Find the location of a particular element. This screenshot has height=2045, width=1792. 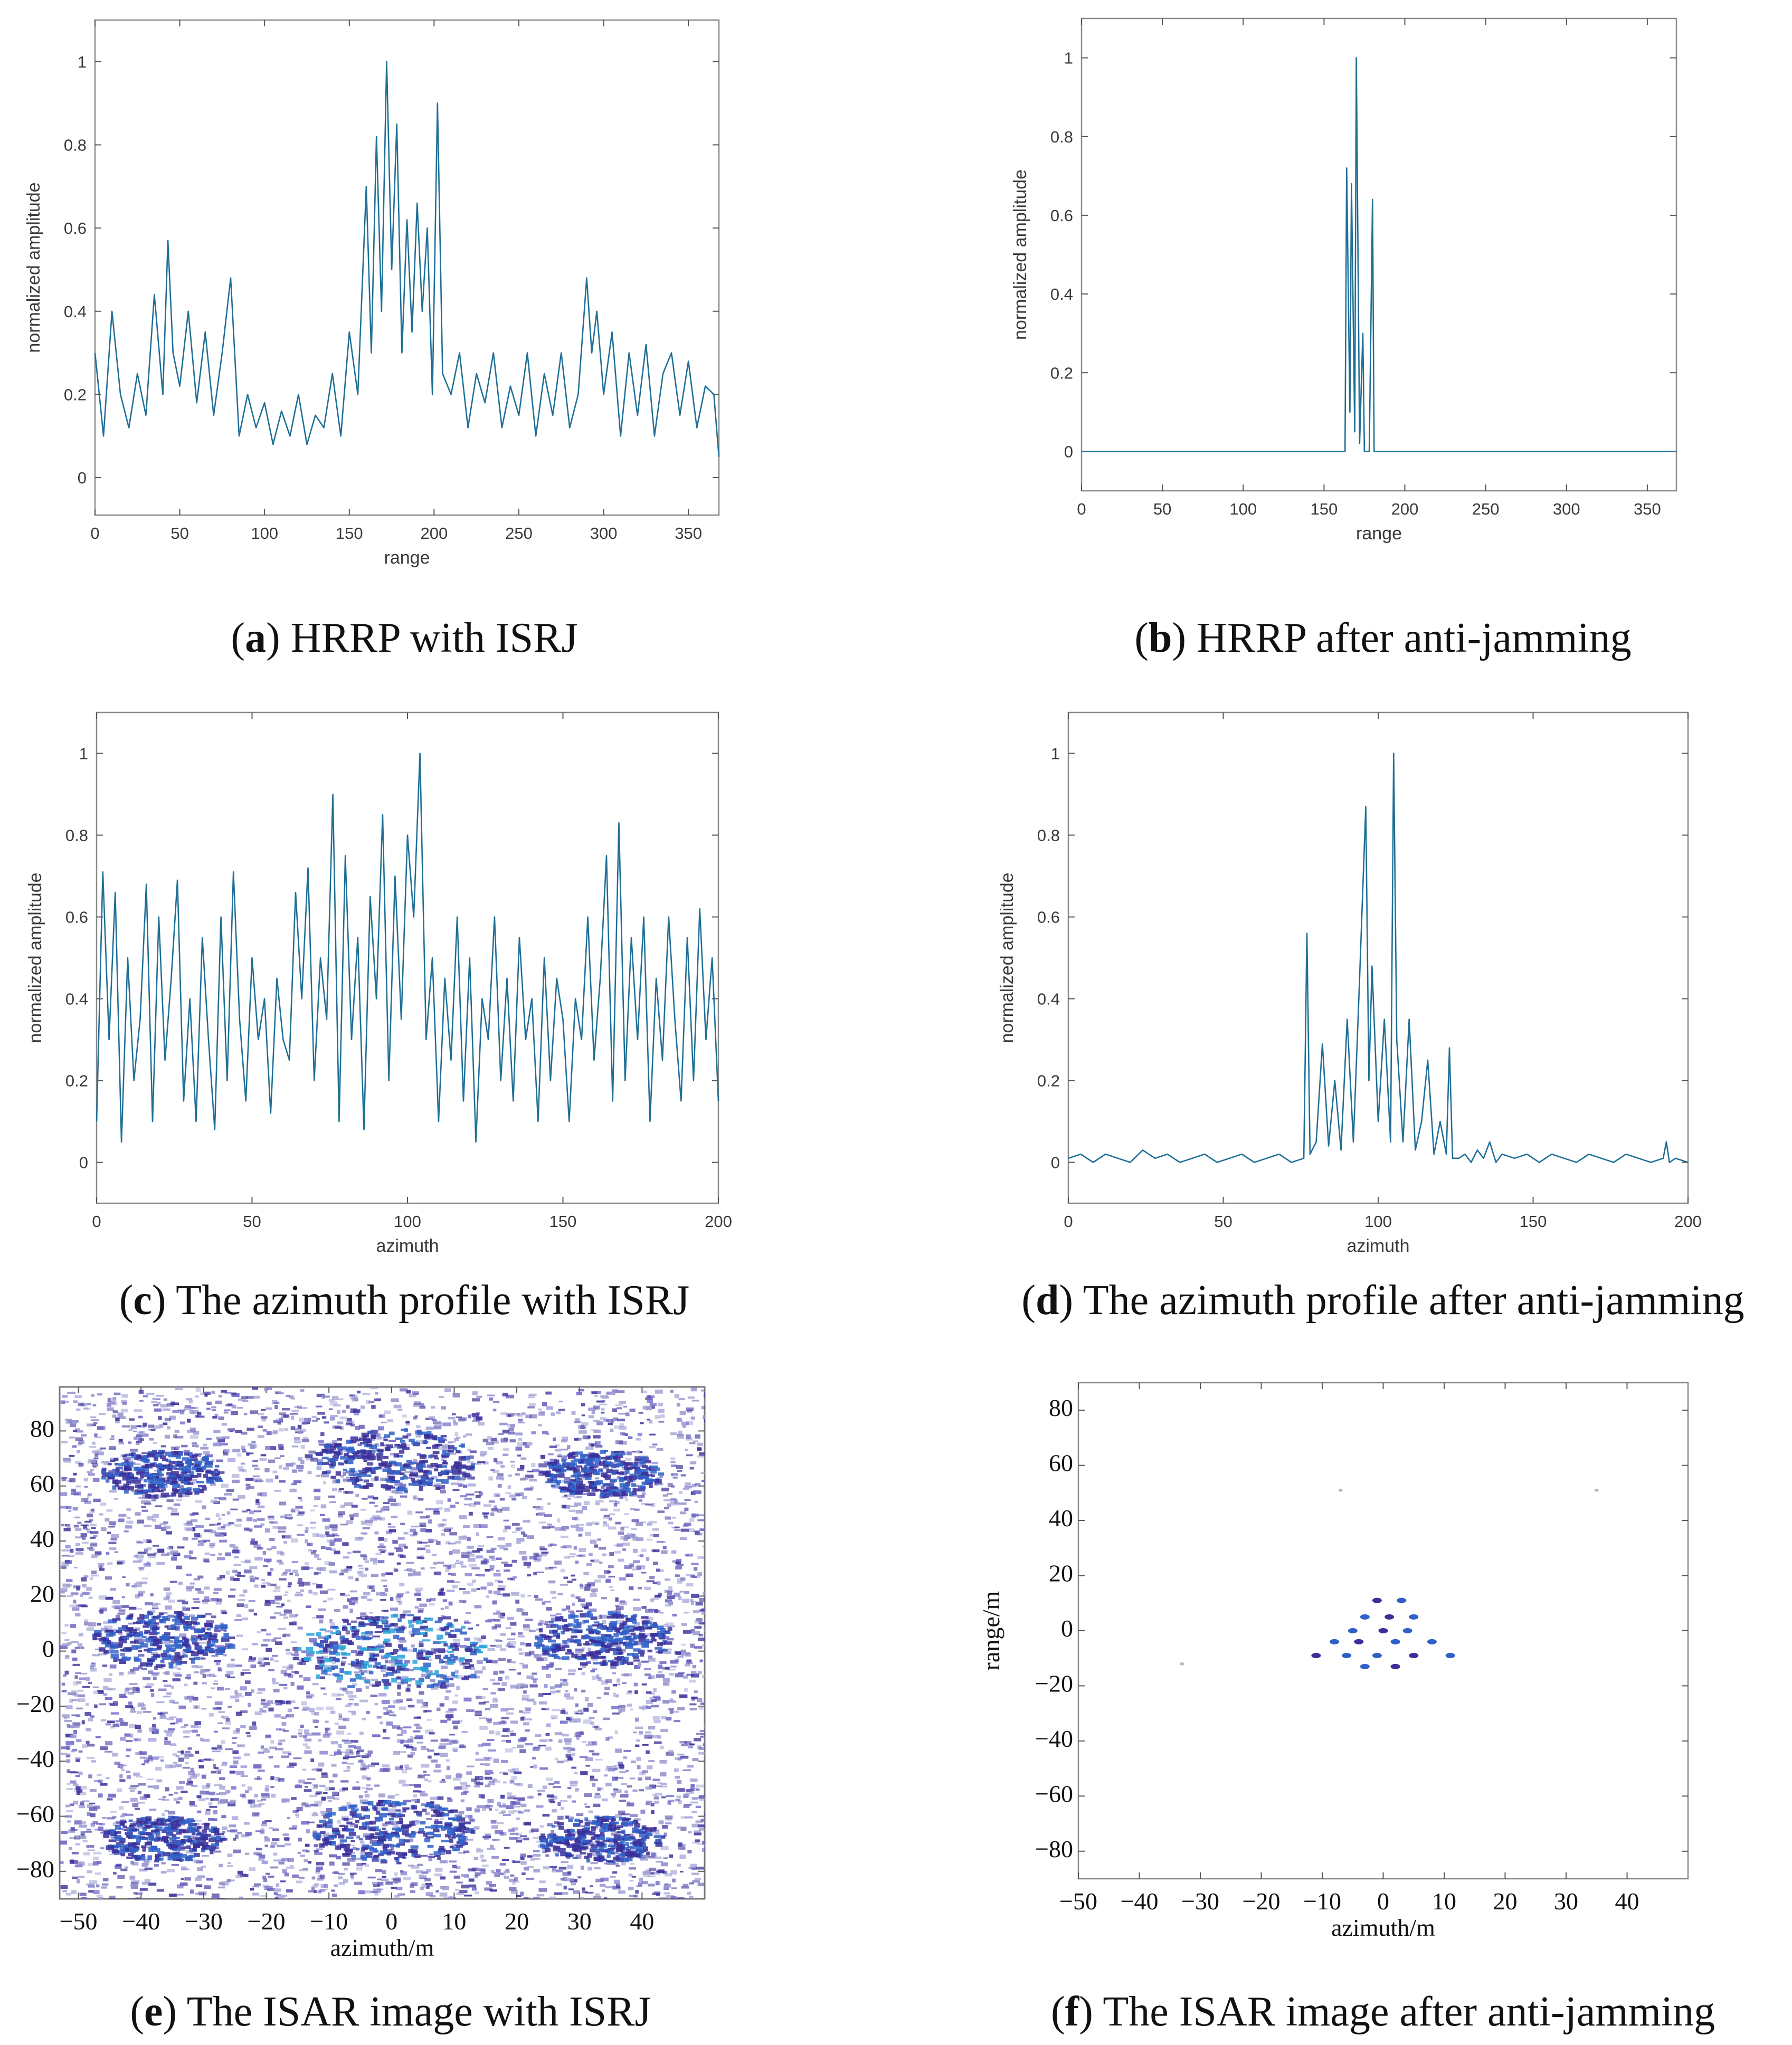

y-tick-label: 40 is located at coordinates (42, 1538).